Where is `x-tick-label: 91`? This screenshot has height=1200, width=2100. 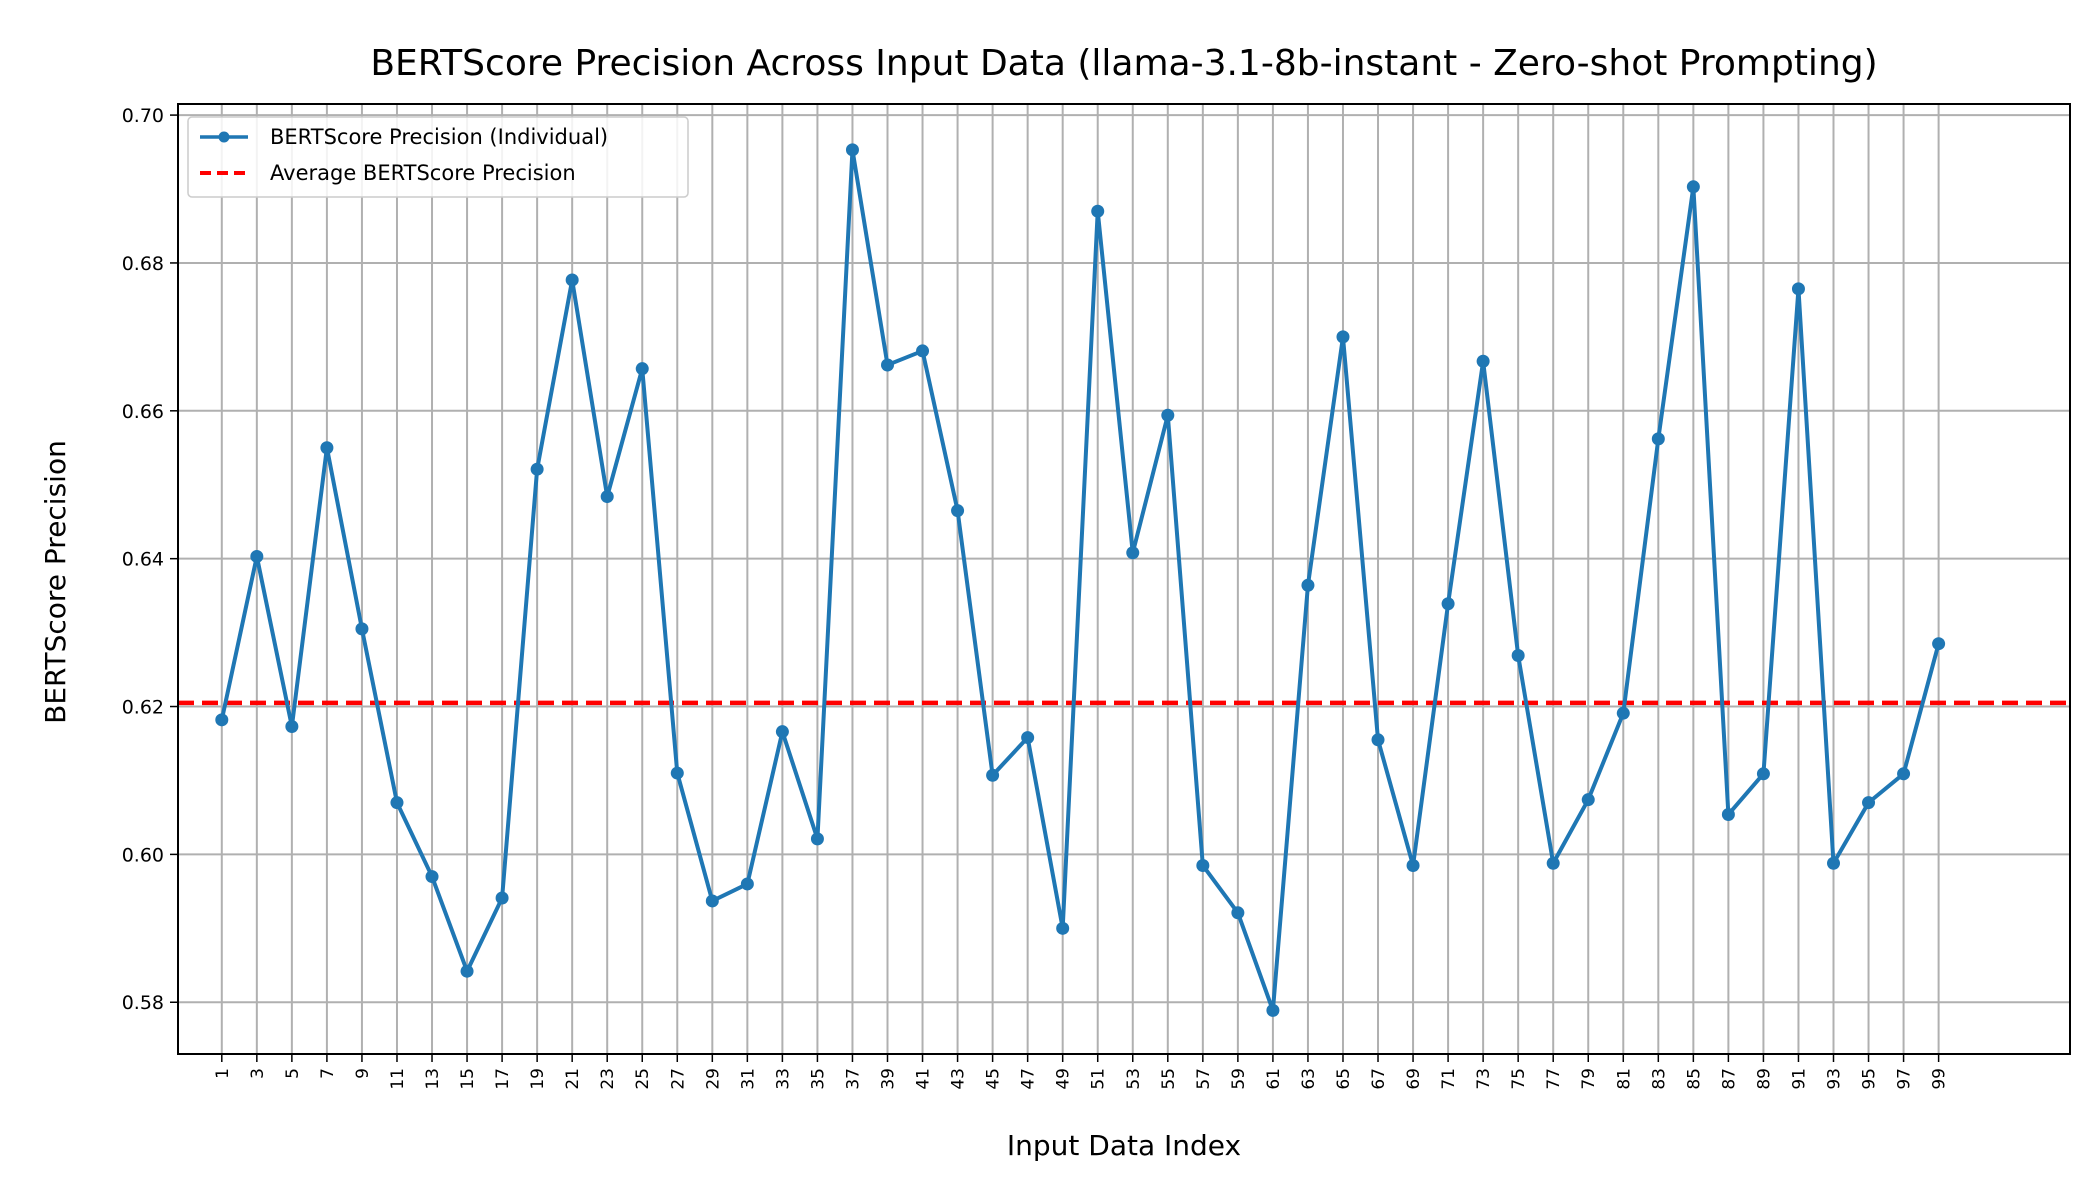
x-tick-label: 91 is located at coordinates (1799, 1079).